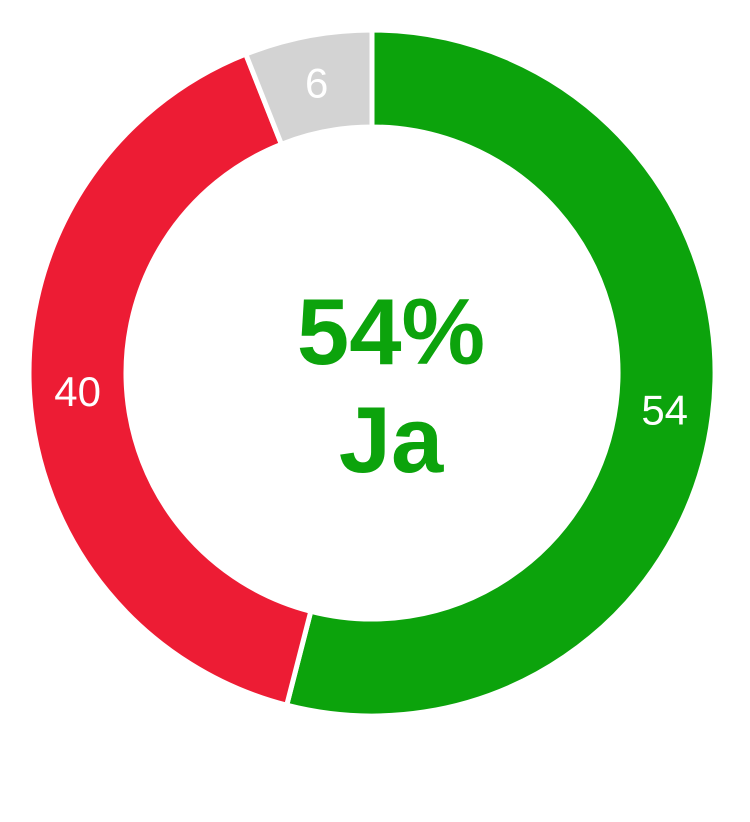  Describe the element at coordinates (391, 439) in the screenshot. I see `center-answer-text: Ja` at that location.